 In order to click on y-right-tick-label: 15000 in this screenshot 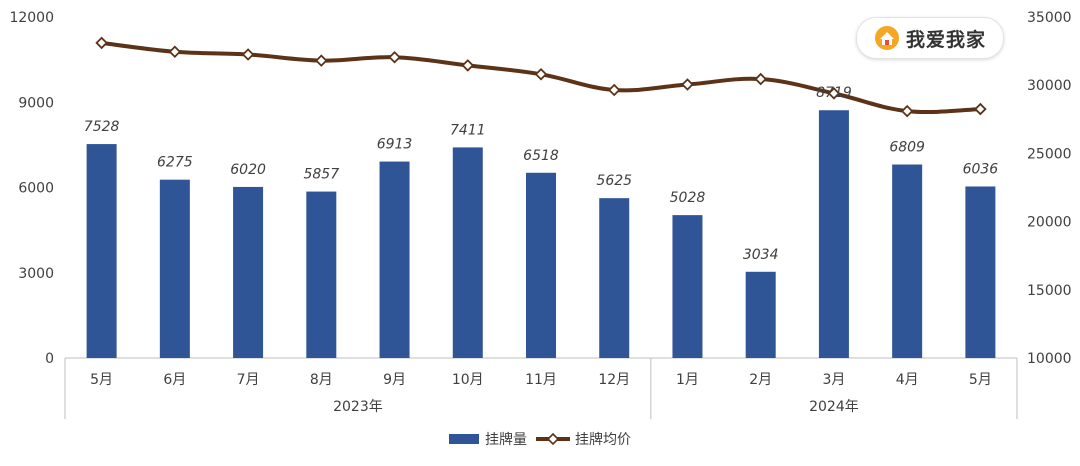, I will do `click(1049, 291)`.